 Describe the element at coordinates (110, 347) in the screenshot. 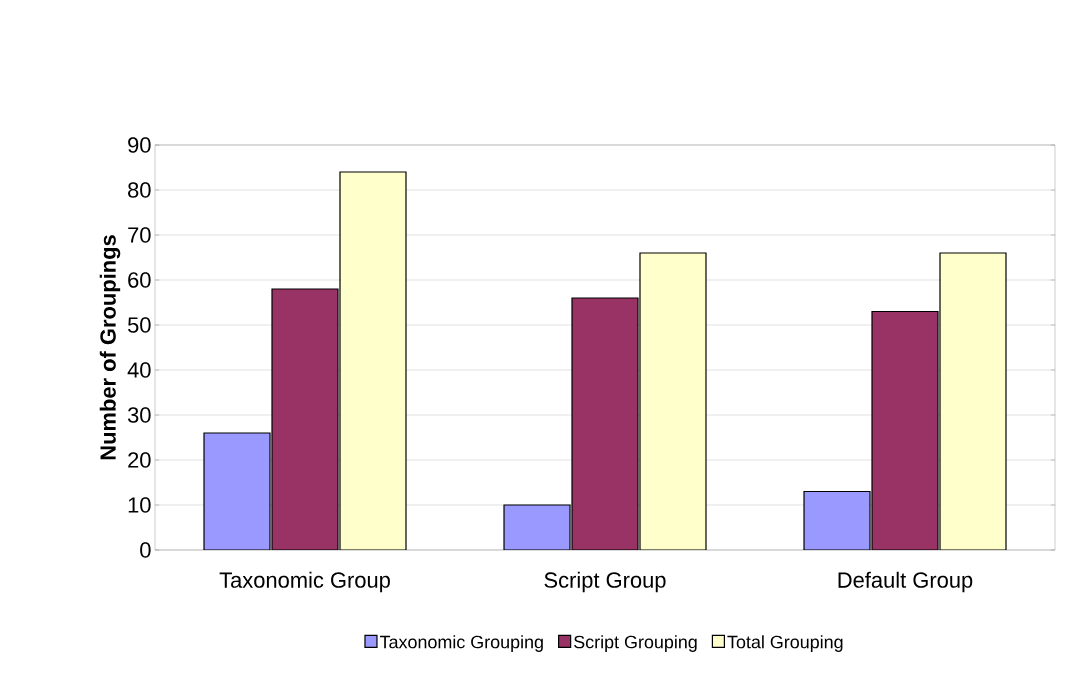

I see `y-axis-title: Number of Groupings` at that location.